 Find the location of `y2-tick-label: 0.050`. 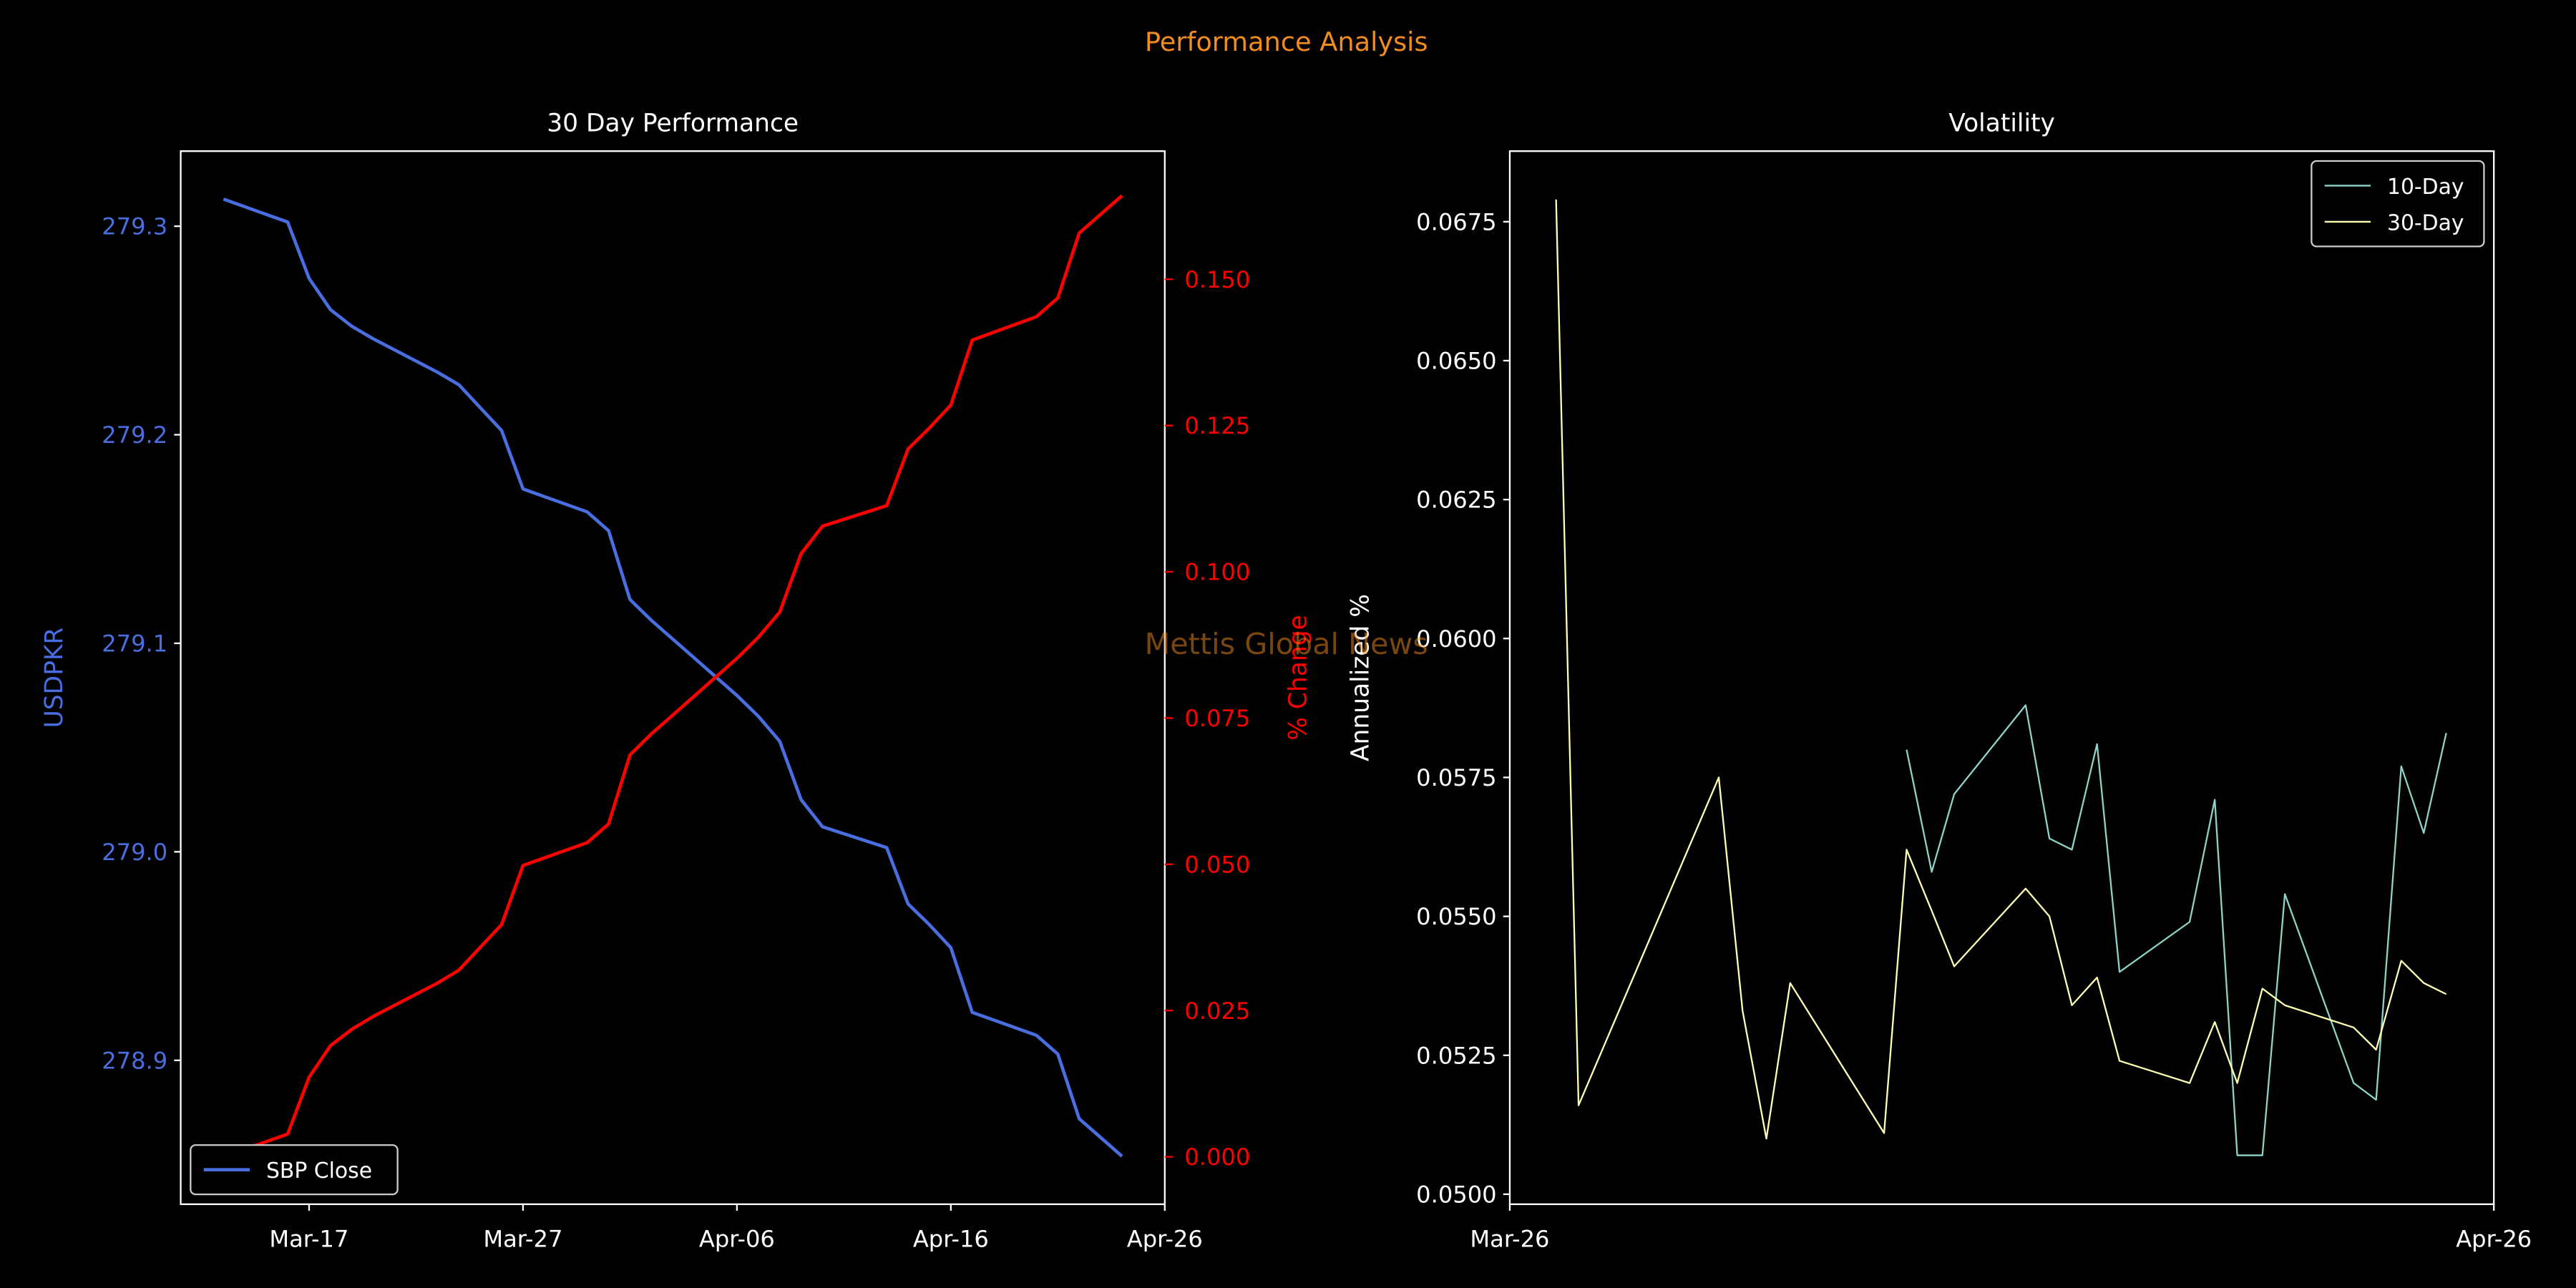

y2-tick-label: 0.050 is located at coordinates (1217, 864).